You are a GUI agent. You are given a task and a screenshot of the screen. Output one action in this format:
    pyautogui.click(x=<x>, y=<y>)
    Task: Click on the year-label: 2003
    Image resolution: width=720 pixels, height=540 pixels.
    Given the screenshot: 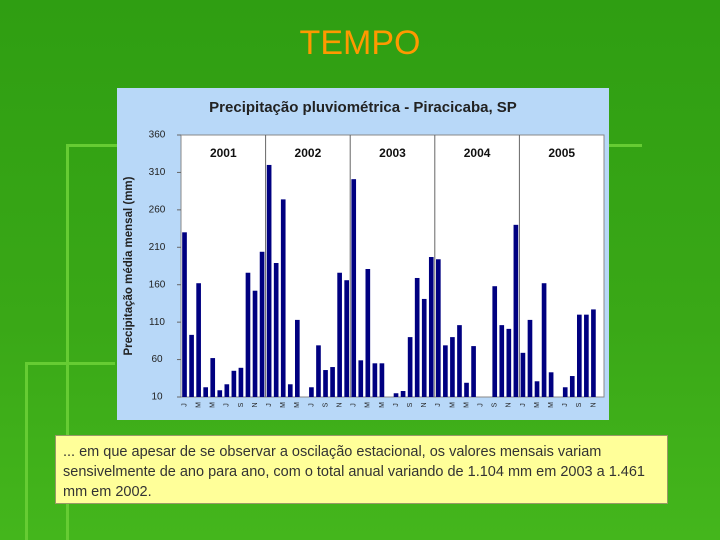 What is the action you would take?
    pyautogui.click(x=392, y=153)
    